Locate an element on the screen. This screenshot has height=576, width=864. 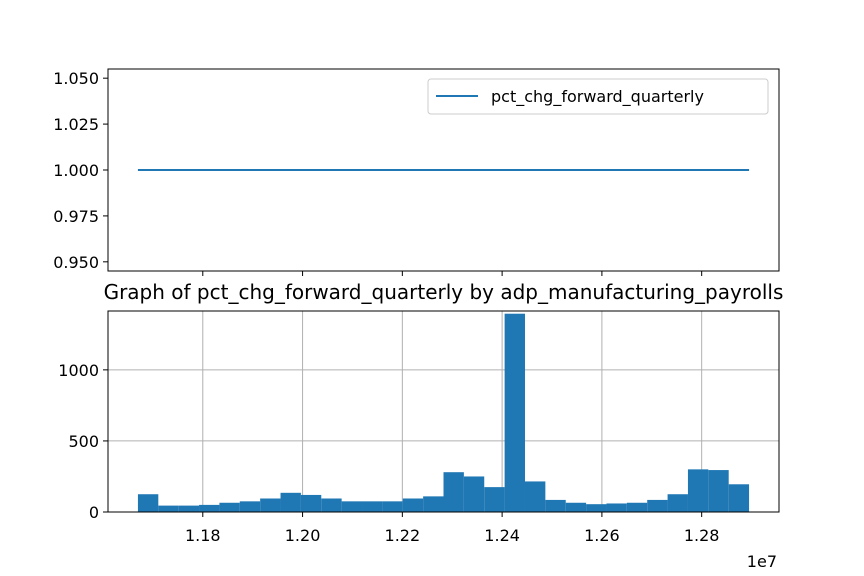
histogram-x-tick-label: 1.22 is located at coordinates (403, 535).